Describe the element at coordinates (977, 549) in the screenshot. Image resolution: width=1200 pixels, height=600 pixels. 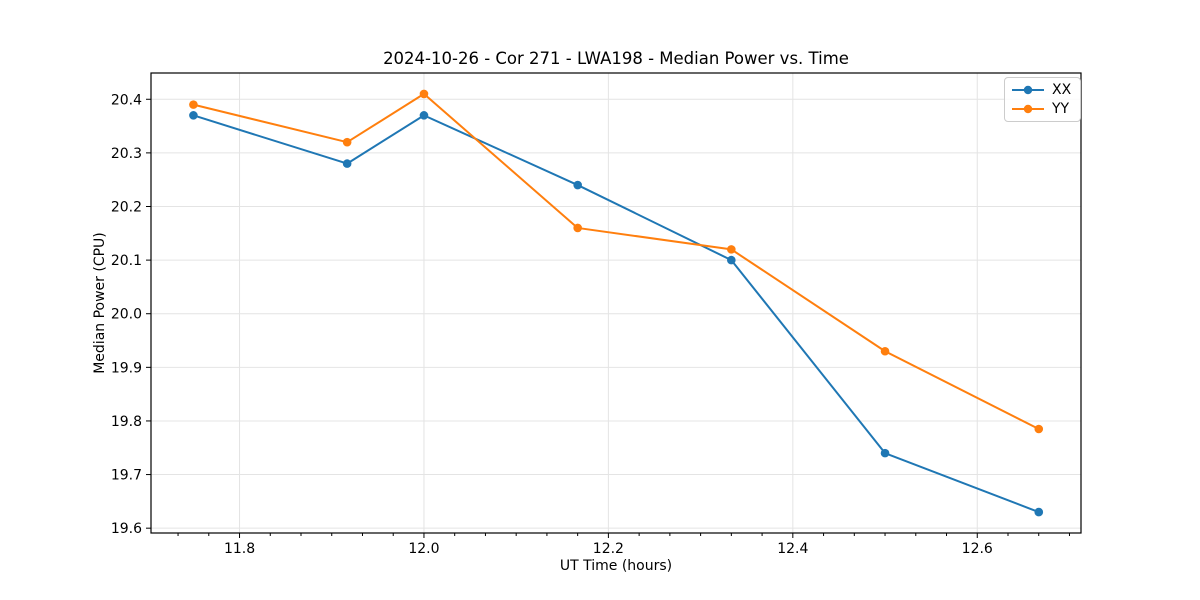
I see `x-tick-label: 12.6` at that location.